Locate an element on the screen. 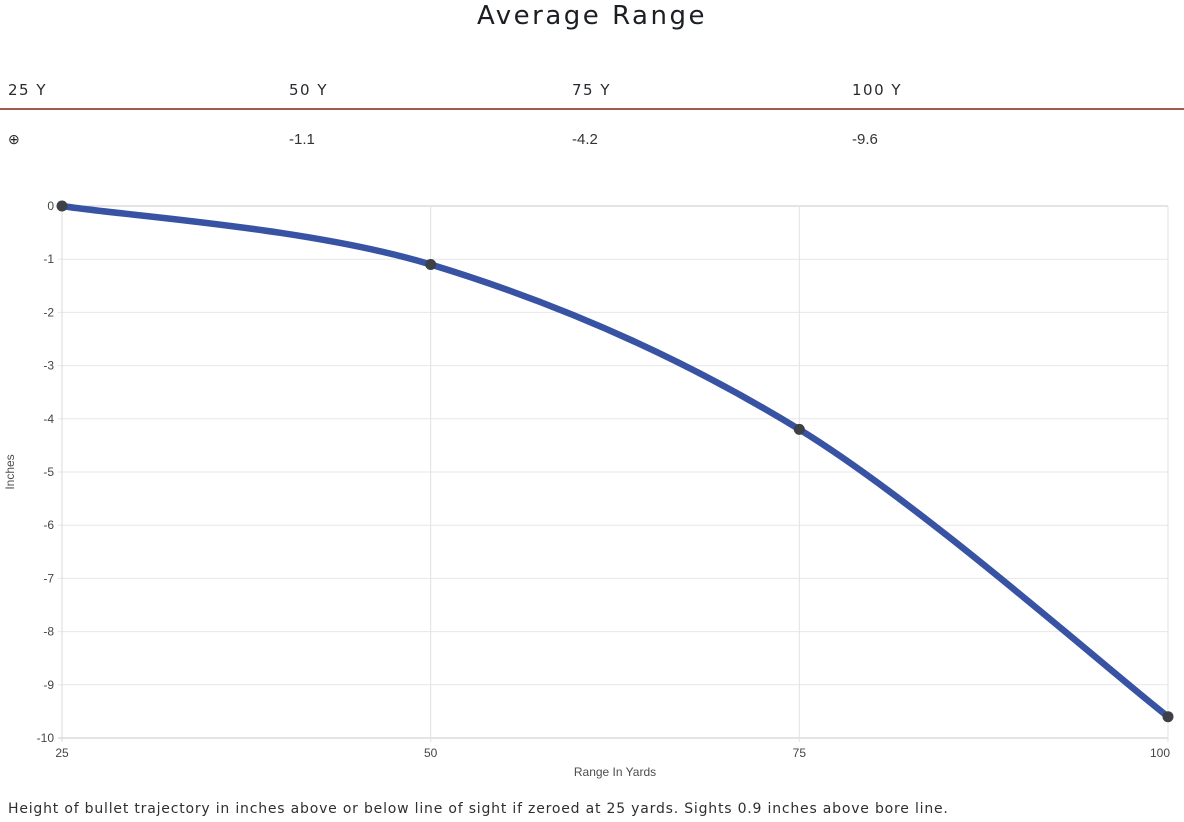 This screenshot has height=822, width=1184. y-axis-title: Inches is located at coordinates (10, 471).